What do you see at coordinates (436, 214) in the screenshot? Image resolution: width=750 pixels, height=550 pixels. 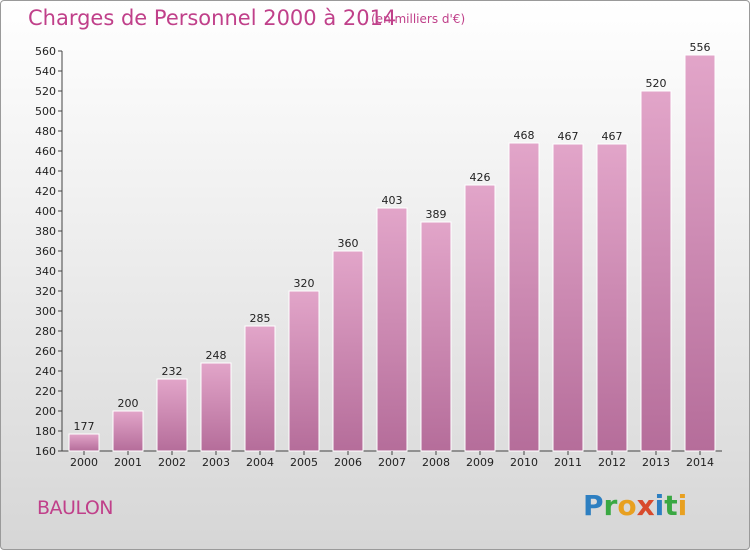 I see `bar-value-label: 389` at bounding box center [436, 214].